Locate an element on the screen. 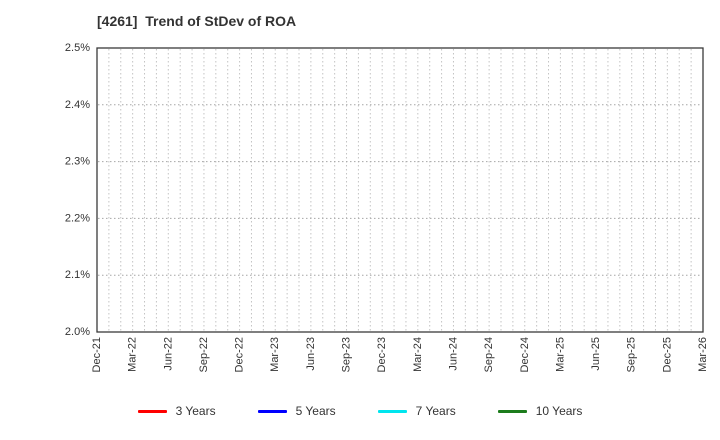 This screenshot has width=720, height=440. legend-label-7-years: 7 Years is located at coordinates (435, 411).